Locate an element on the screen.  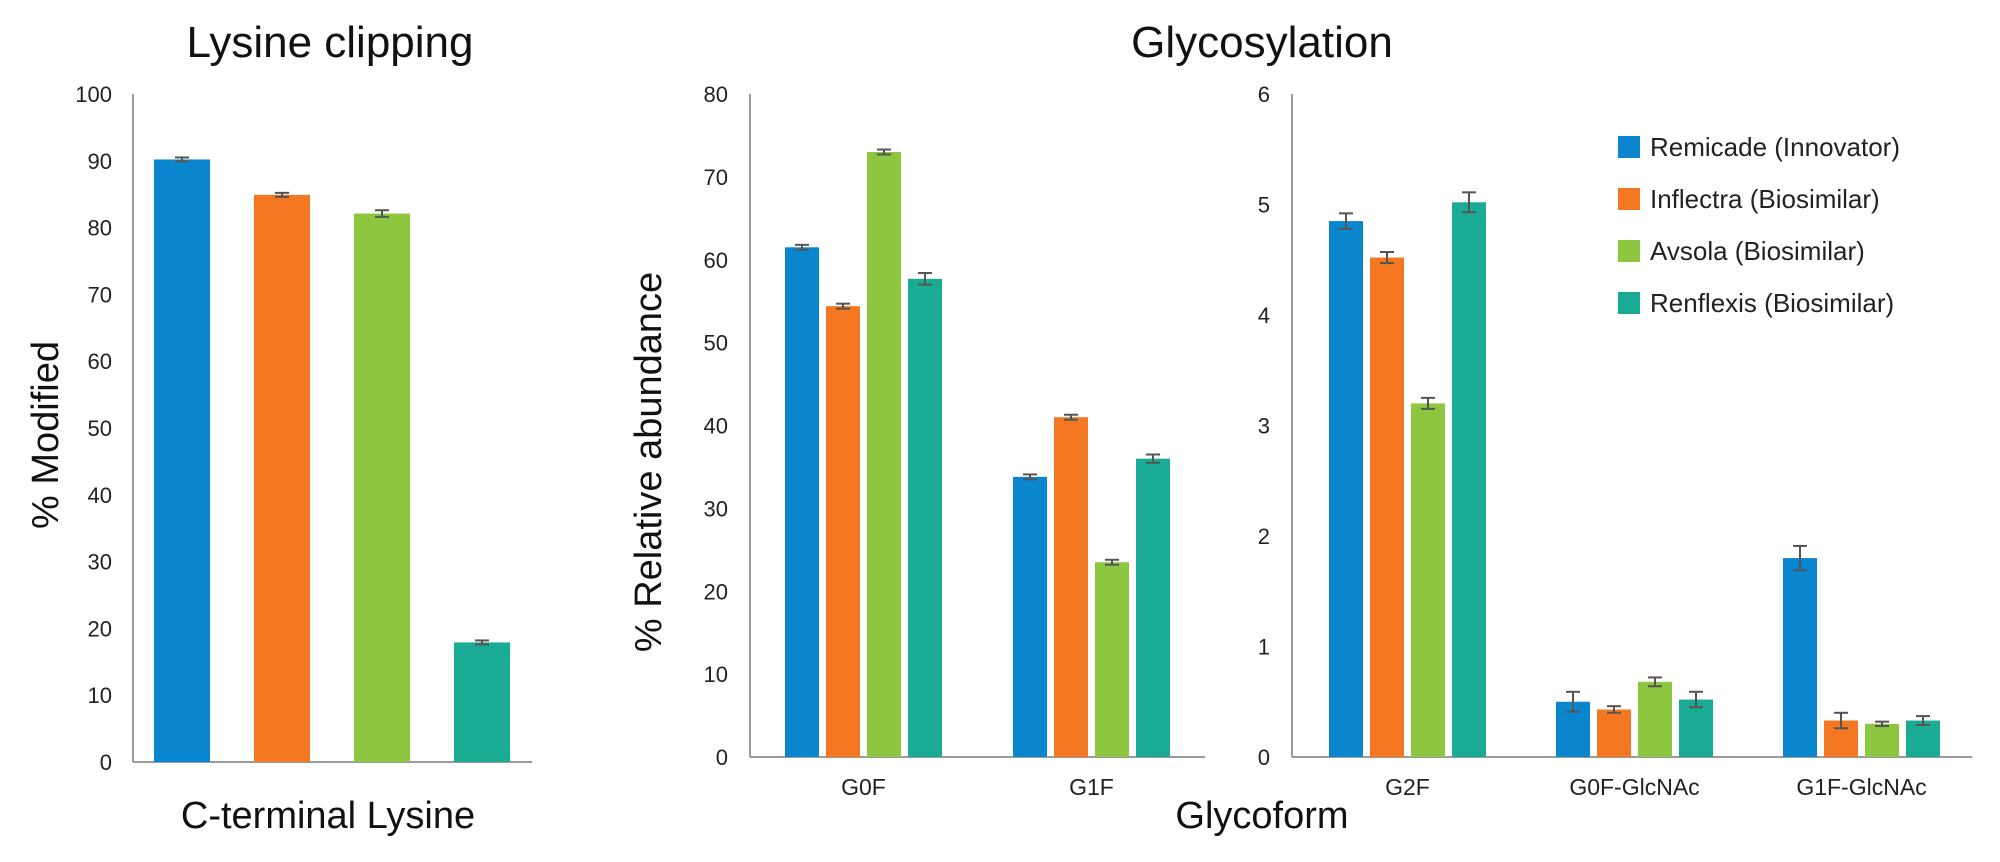
legend-item-renflexis: Renflexis (Biosimilar) is located at coordinates (1756, 303).